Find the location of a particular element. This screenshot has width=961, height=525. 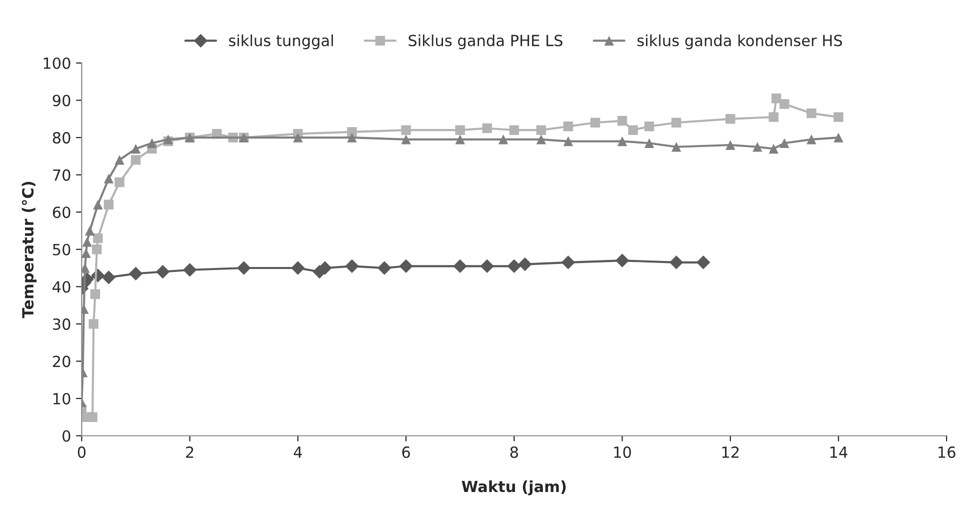

x-axis-title: Waktu (jam) is located at coordinates (514, 488).